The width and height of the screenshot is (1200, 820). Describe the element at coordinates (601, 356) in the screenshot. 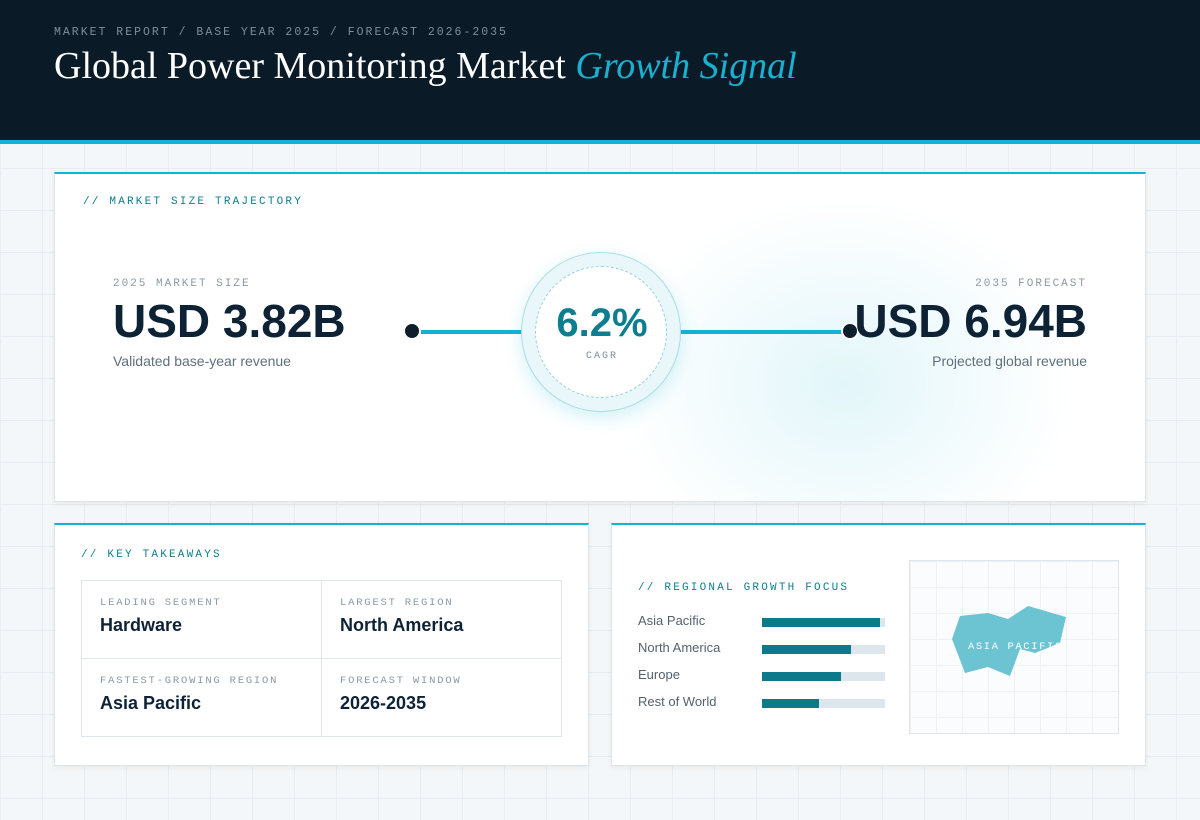

I see `cagr-label: CAGR` at that location.